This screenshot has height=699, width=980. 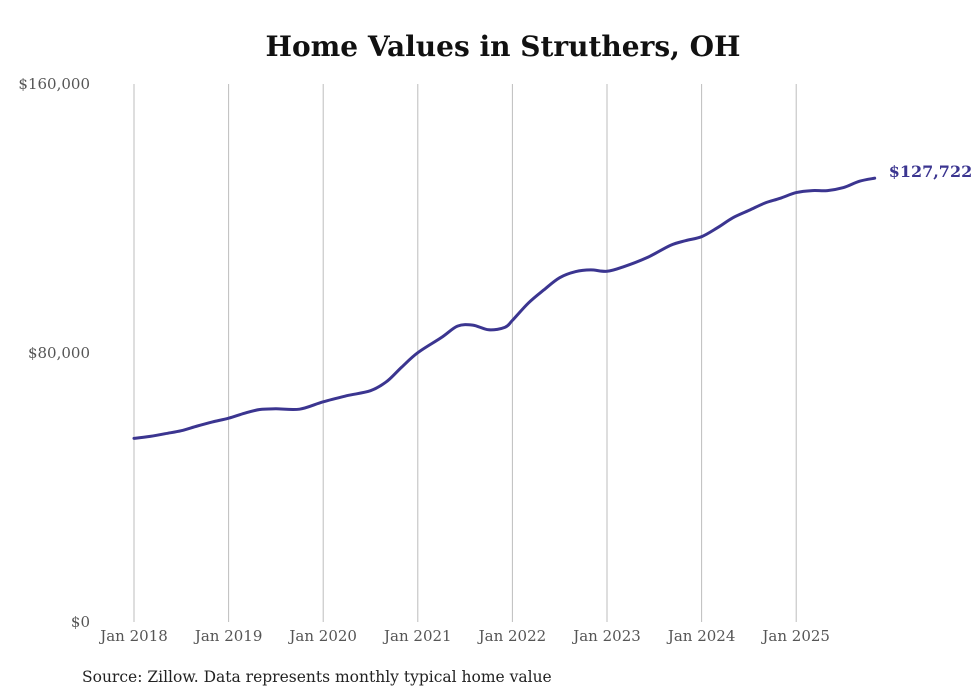 I want to click on y-tick-label: $80,000, so click(x=59, y=353).